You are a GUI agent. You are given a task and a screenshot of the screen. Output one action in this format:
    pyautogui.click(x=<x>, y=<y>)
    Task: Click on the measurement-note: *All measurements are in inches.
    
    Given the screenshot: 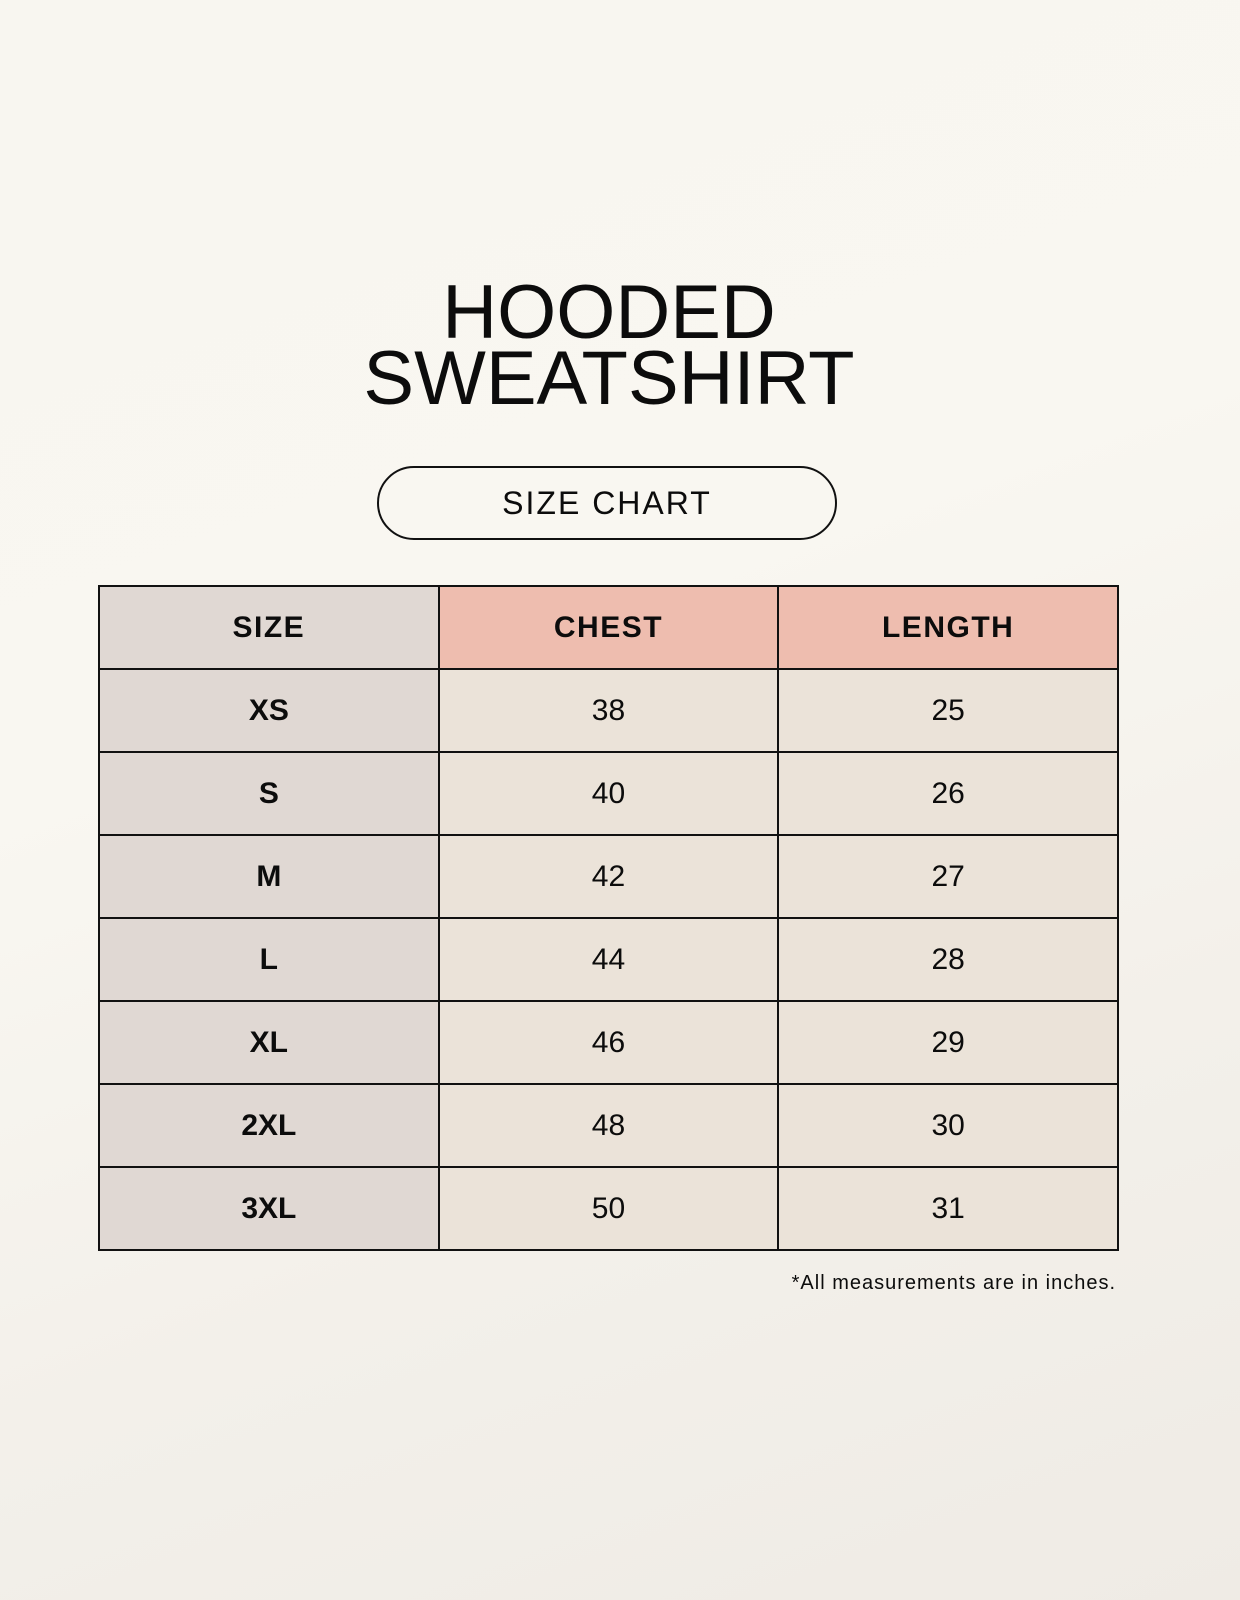 What is the action you would take?
    pyautogui.click(x=953, y=1283)
    